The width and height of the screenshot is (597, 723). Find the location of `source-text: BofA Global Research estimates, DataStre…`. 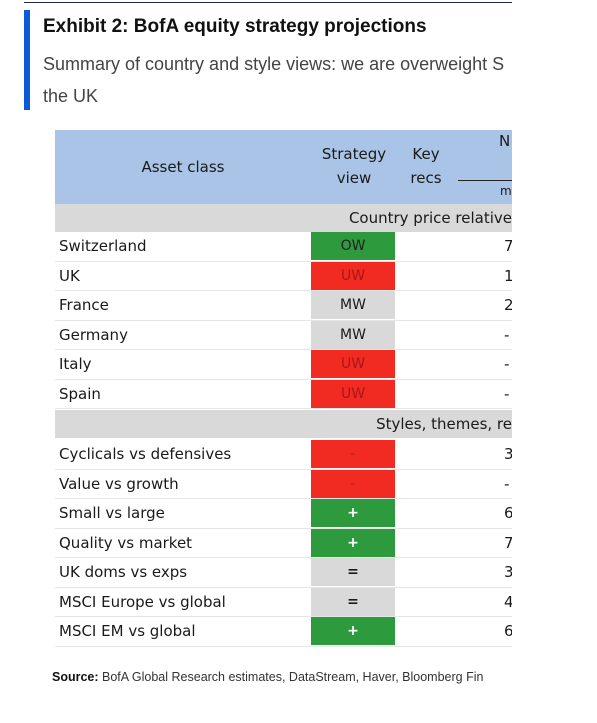

source-text: BofA Global Research estimates, DataStre… is located at coordinates (291, 677).